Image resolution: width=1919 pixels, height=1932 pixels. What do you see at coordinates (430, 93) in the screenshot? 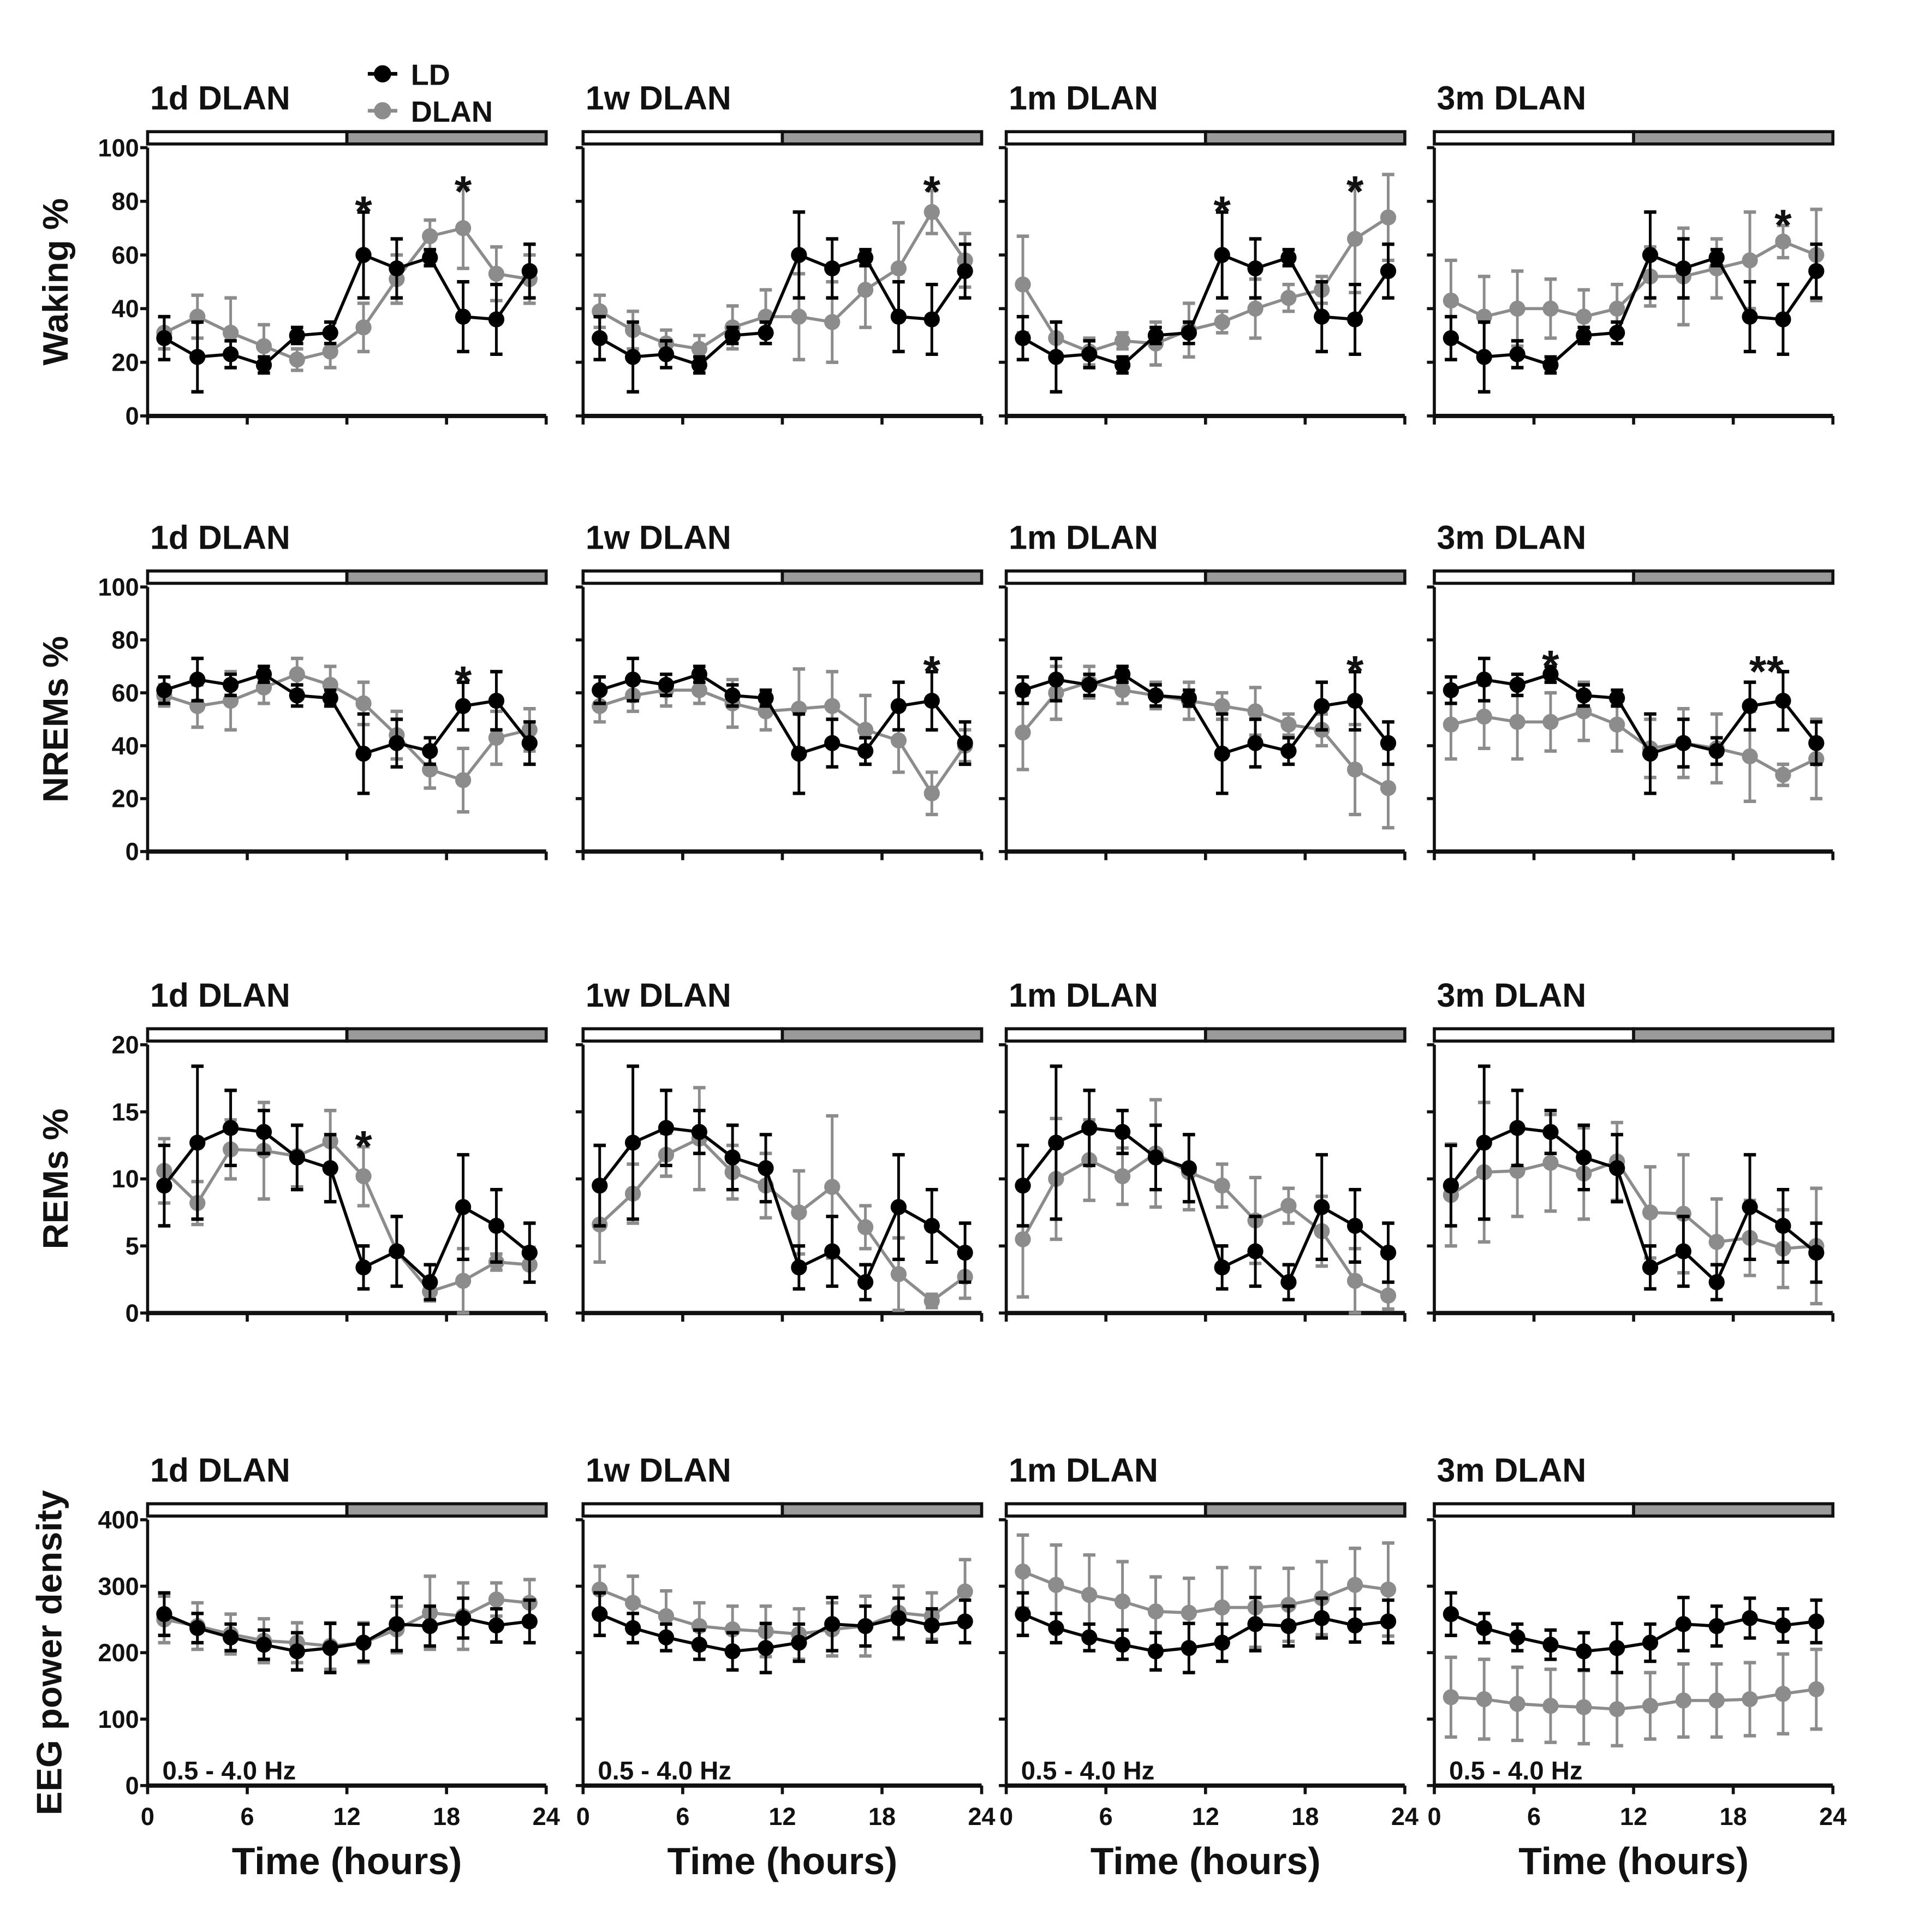
I see `legend: LD DLAN` at bounding box center [430, 93].